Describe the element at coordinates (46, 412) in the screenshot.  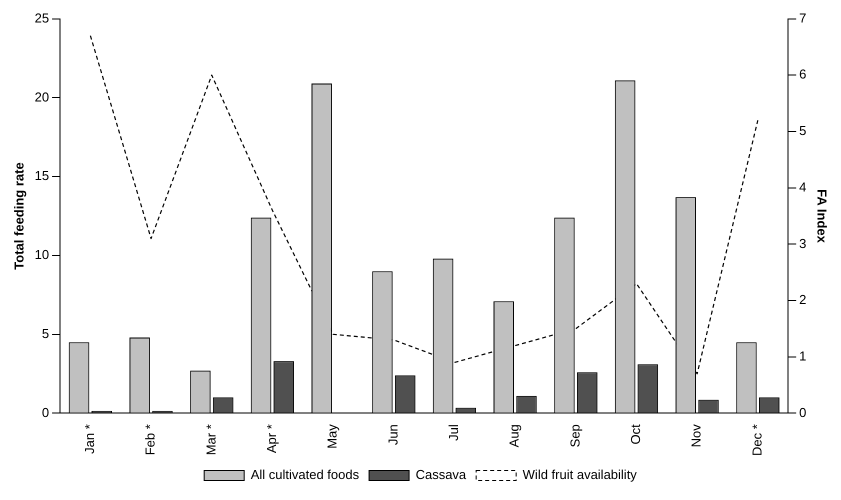
I see `y-tick-label: 0` at that location.